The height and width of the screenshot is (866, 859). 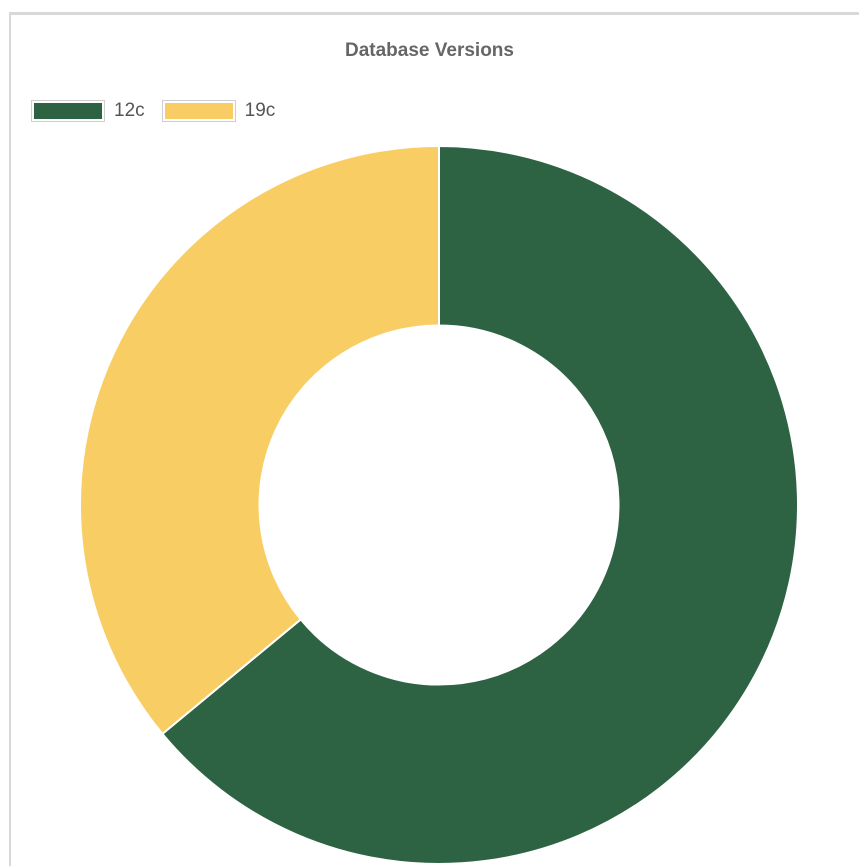 I want to click on chart-legend: 12c 19c, so click(x=162, y=111).